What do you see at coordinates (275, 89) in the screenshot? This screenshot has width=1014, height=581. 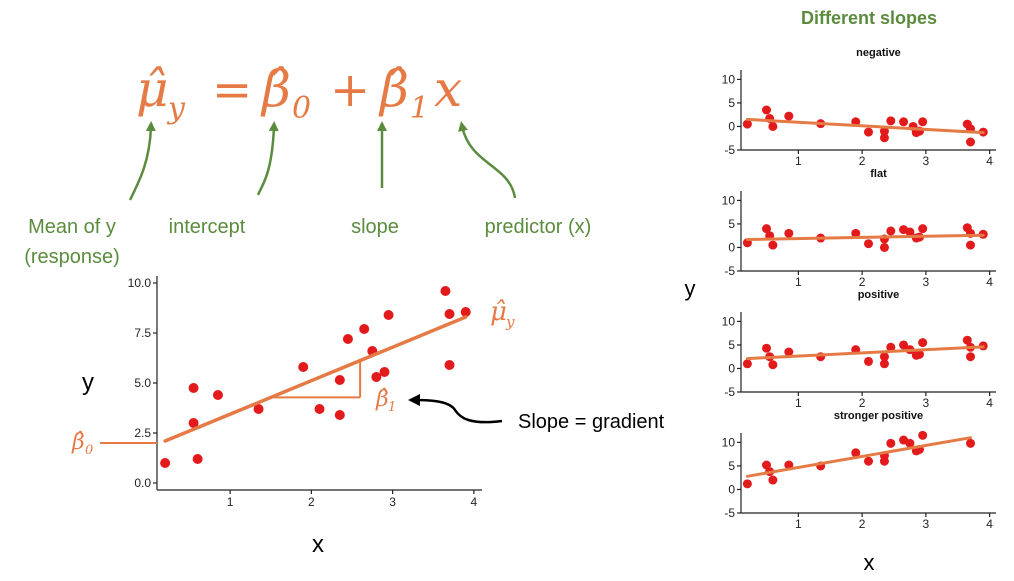 I see `beta0-symbol: β̂` at bounding box center [275, 89].